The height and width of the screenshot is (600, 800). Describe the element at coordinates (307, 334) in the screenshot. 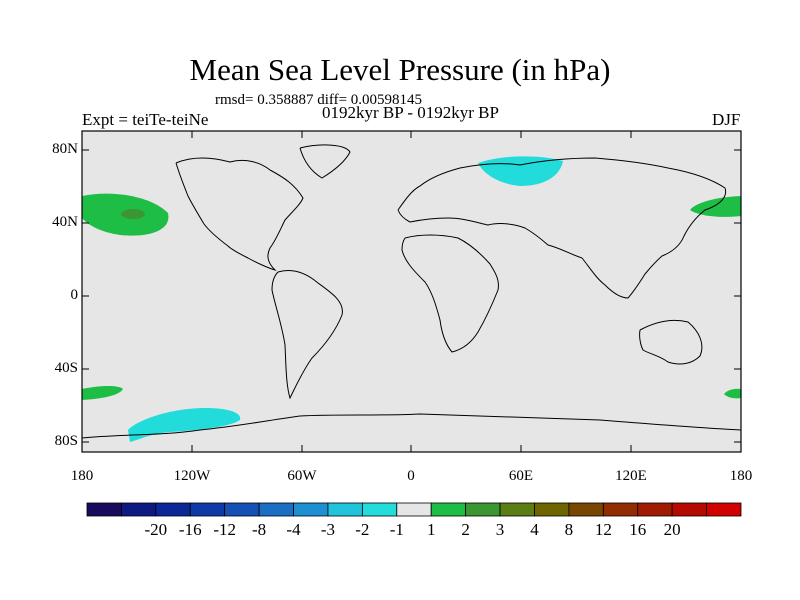

I see `coast-south-america` at that location.